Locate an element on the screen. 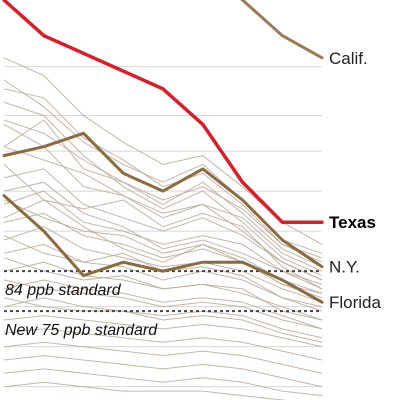 The width and height of the screenshot is (400, 400). reference-label-75ppb: New 75 ppb standard is located at coordinates (81, 330).